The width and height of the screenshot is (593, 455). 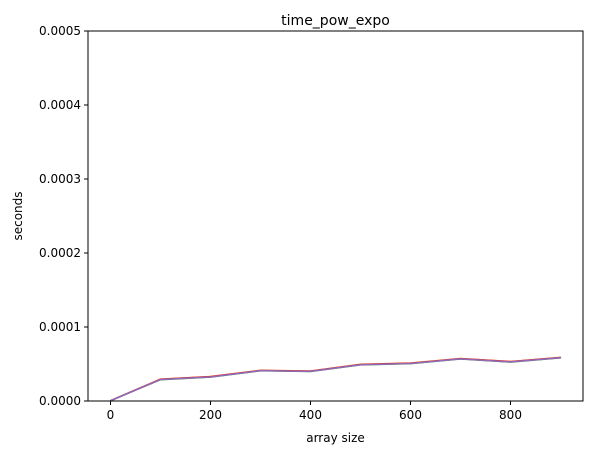 I want to click on y-tick-label: 0.0000, so click(x=60, y=401).